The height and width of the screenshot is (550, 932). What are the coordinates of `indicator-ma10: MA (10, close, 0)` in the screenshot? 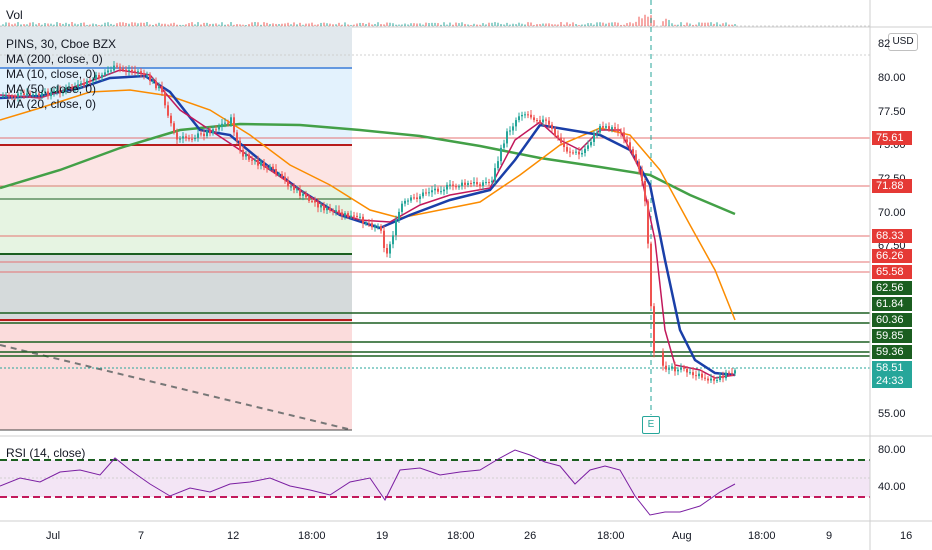 It's located at (51, 74).